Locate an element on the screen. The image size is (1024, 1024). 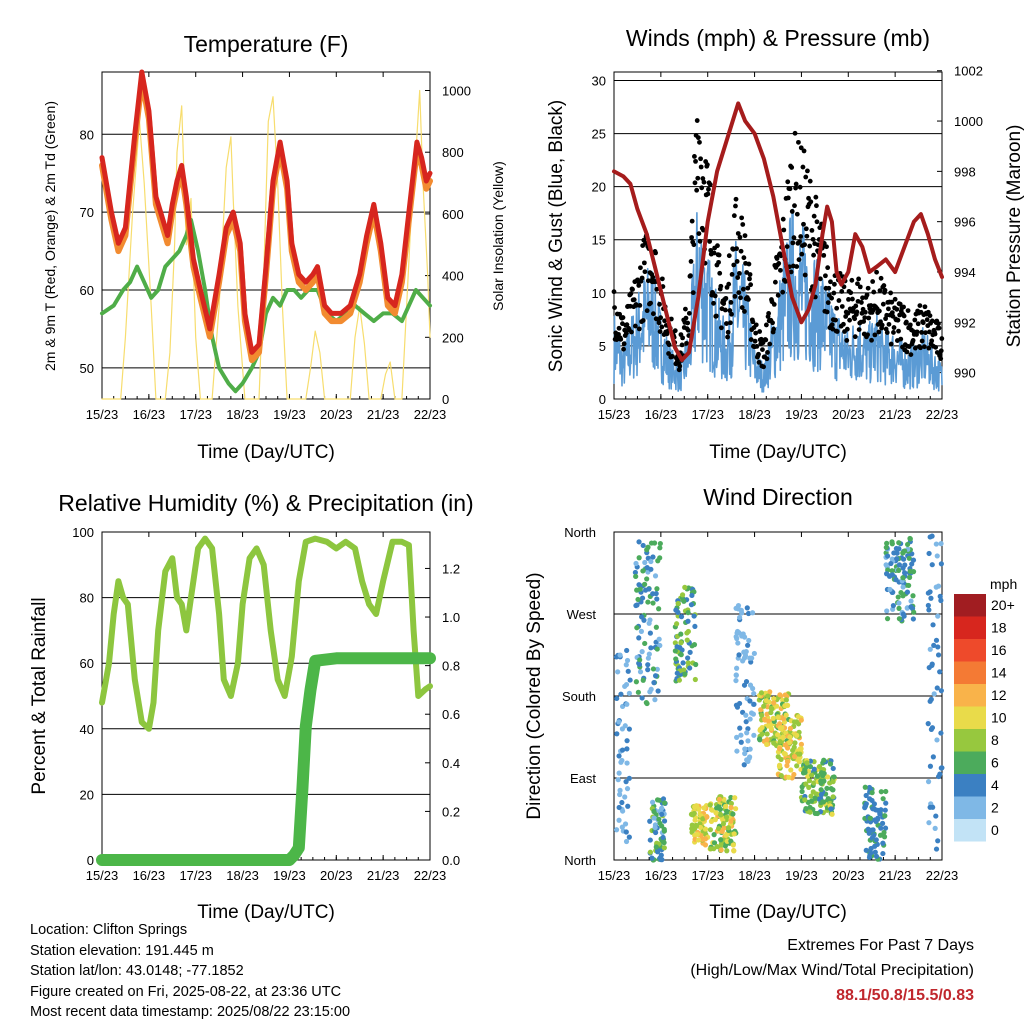
temperature-ytick-label: 50 is located at coordinates (87, 368).